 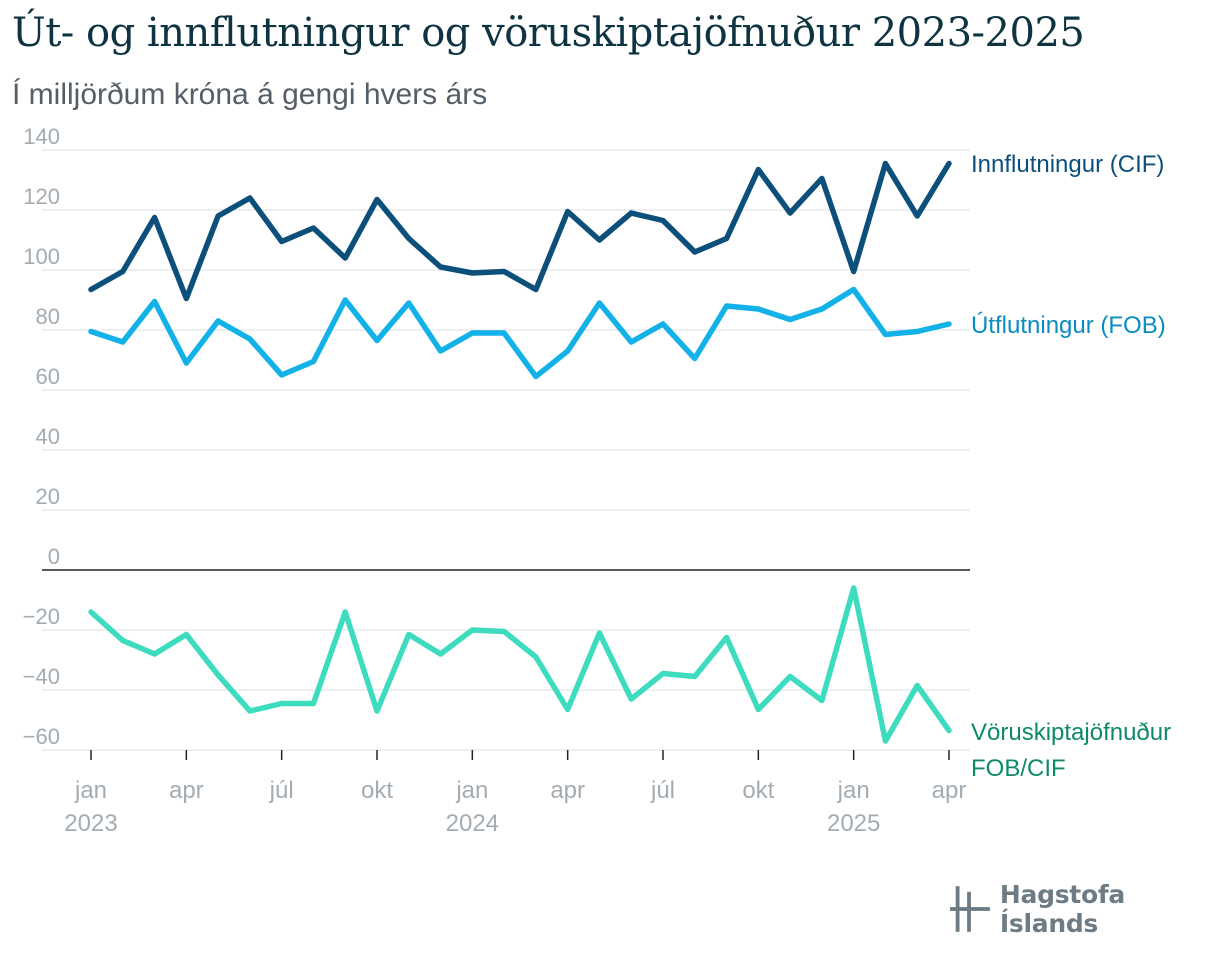 I want to click on y-tick-label: 80, so click(x=48, y=316).